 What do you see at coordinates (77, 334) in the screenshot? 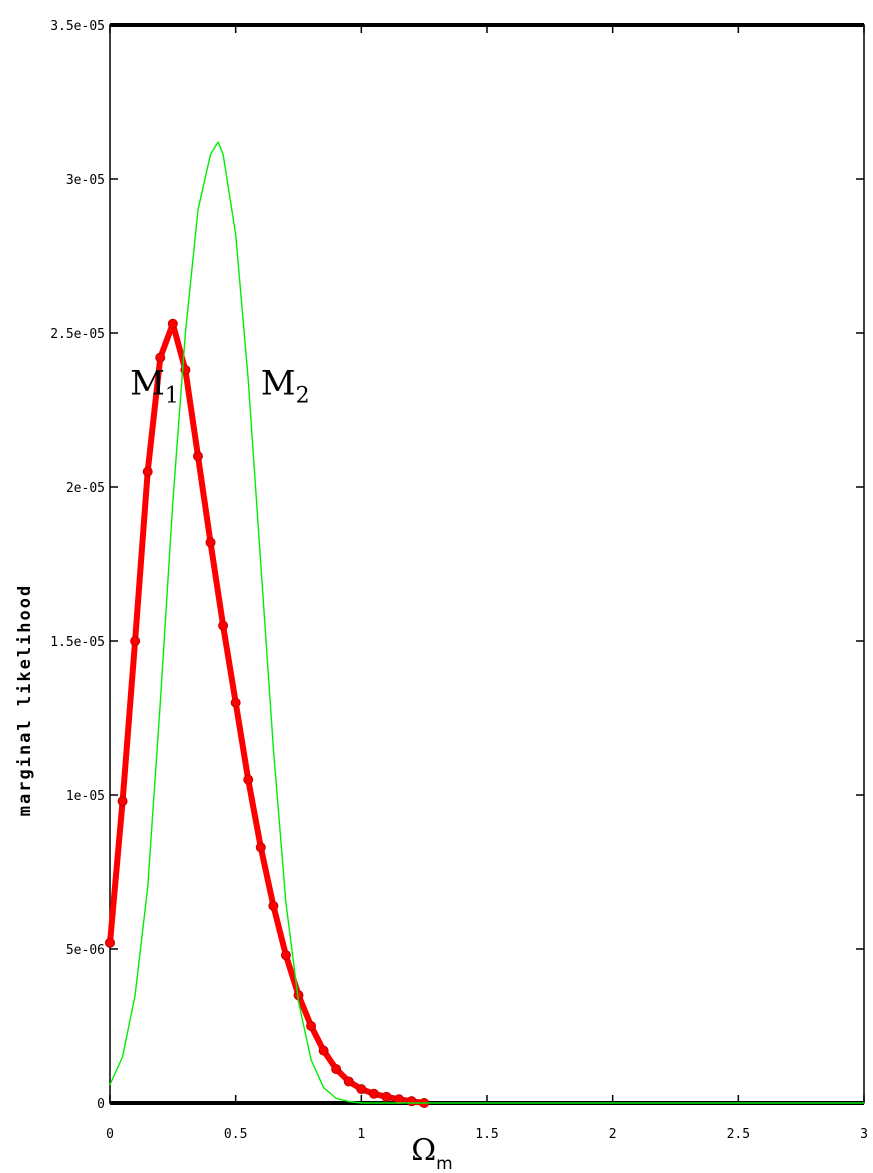
I see `y-tick-label: 2.5e-05` at bounding box center [77, 334].